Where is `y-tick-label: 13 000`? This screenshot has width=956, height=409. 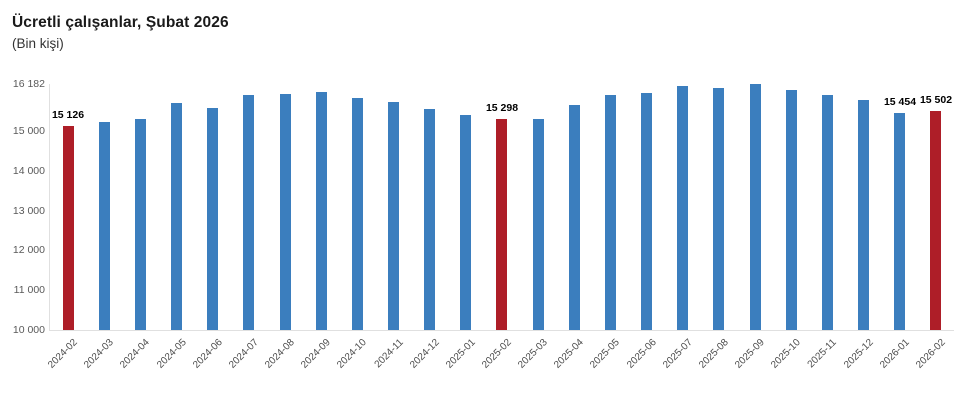 y-tick-label: 13 000 is located at coordinates (28, 210).